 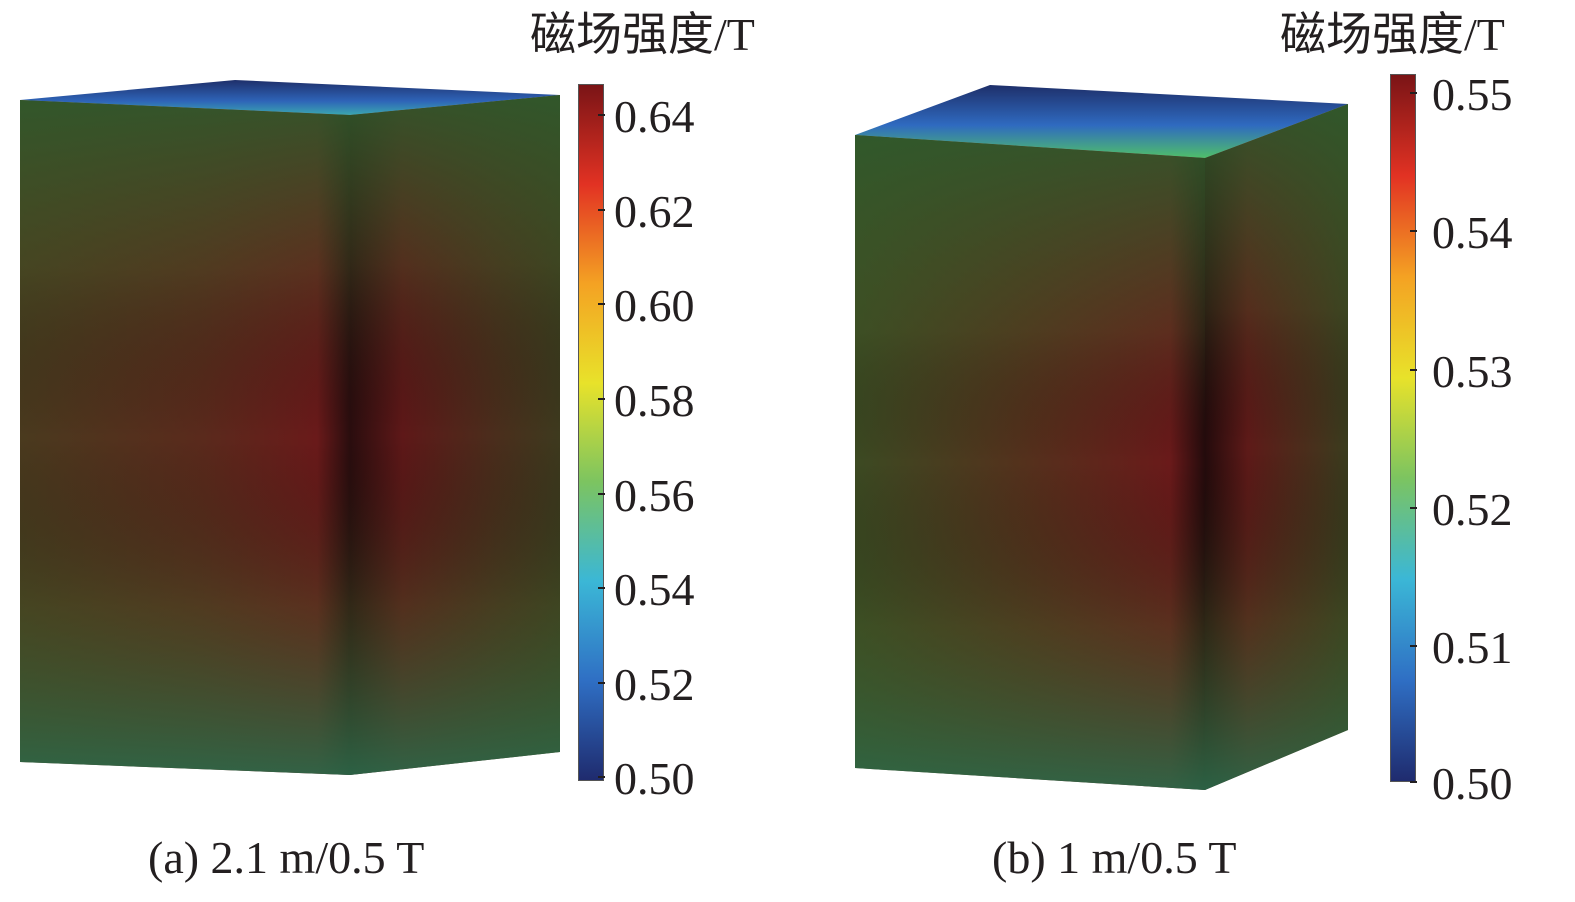 I want to click on colorbar-a-tick-label: 0.64, so click(x=654, y=116).